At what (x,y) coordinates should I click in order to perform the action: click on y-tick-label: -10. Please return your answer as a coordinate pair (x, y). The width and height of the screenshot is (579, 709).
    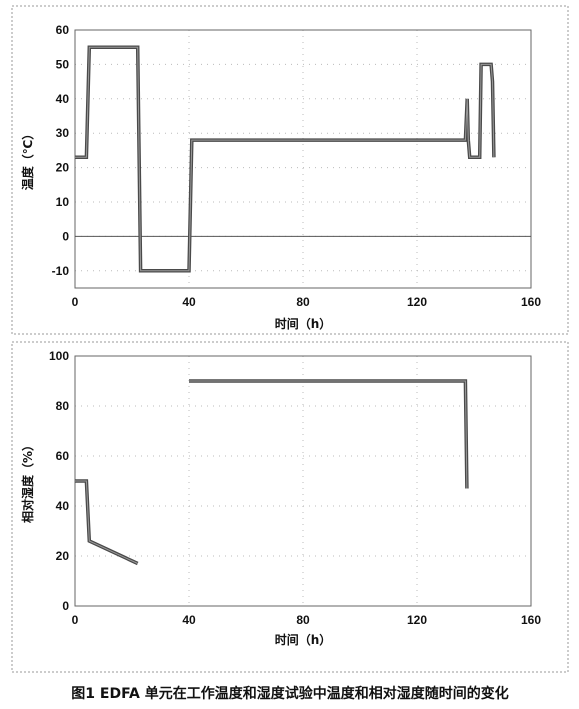
    Looking at the image, I should click on (61, 271).